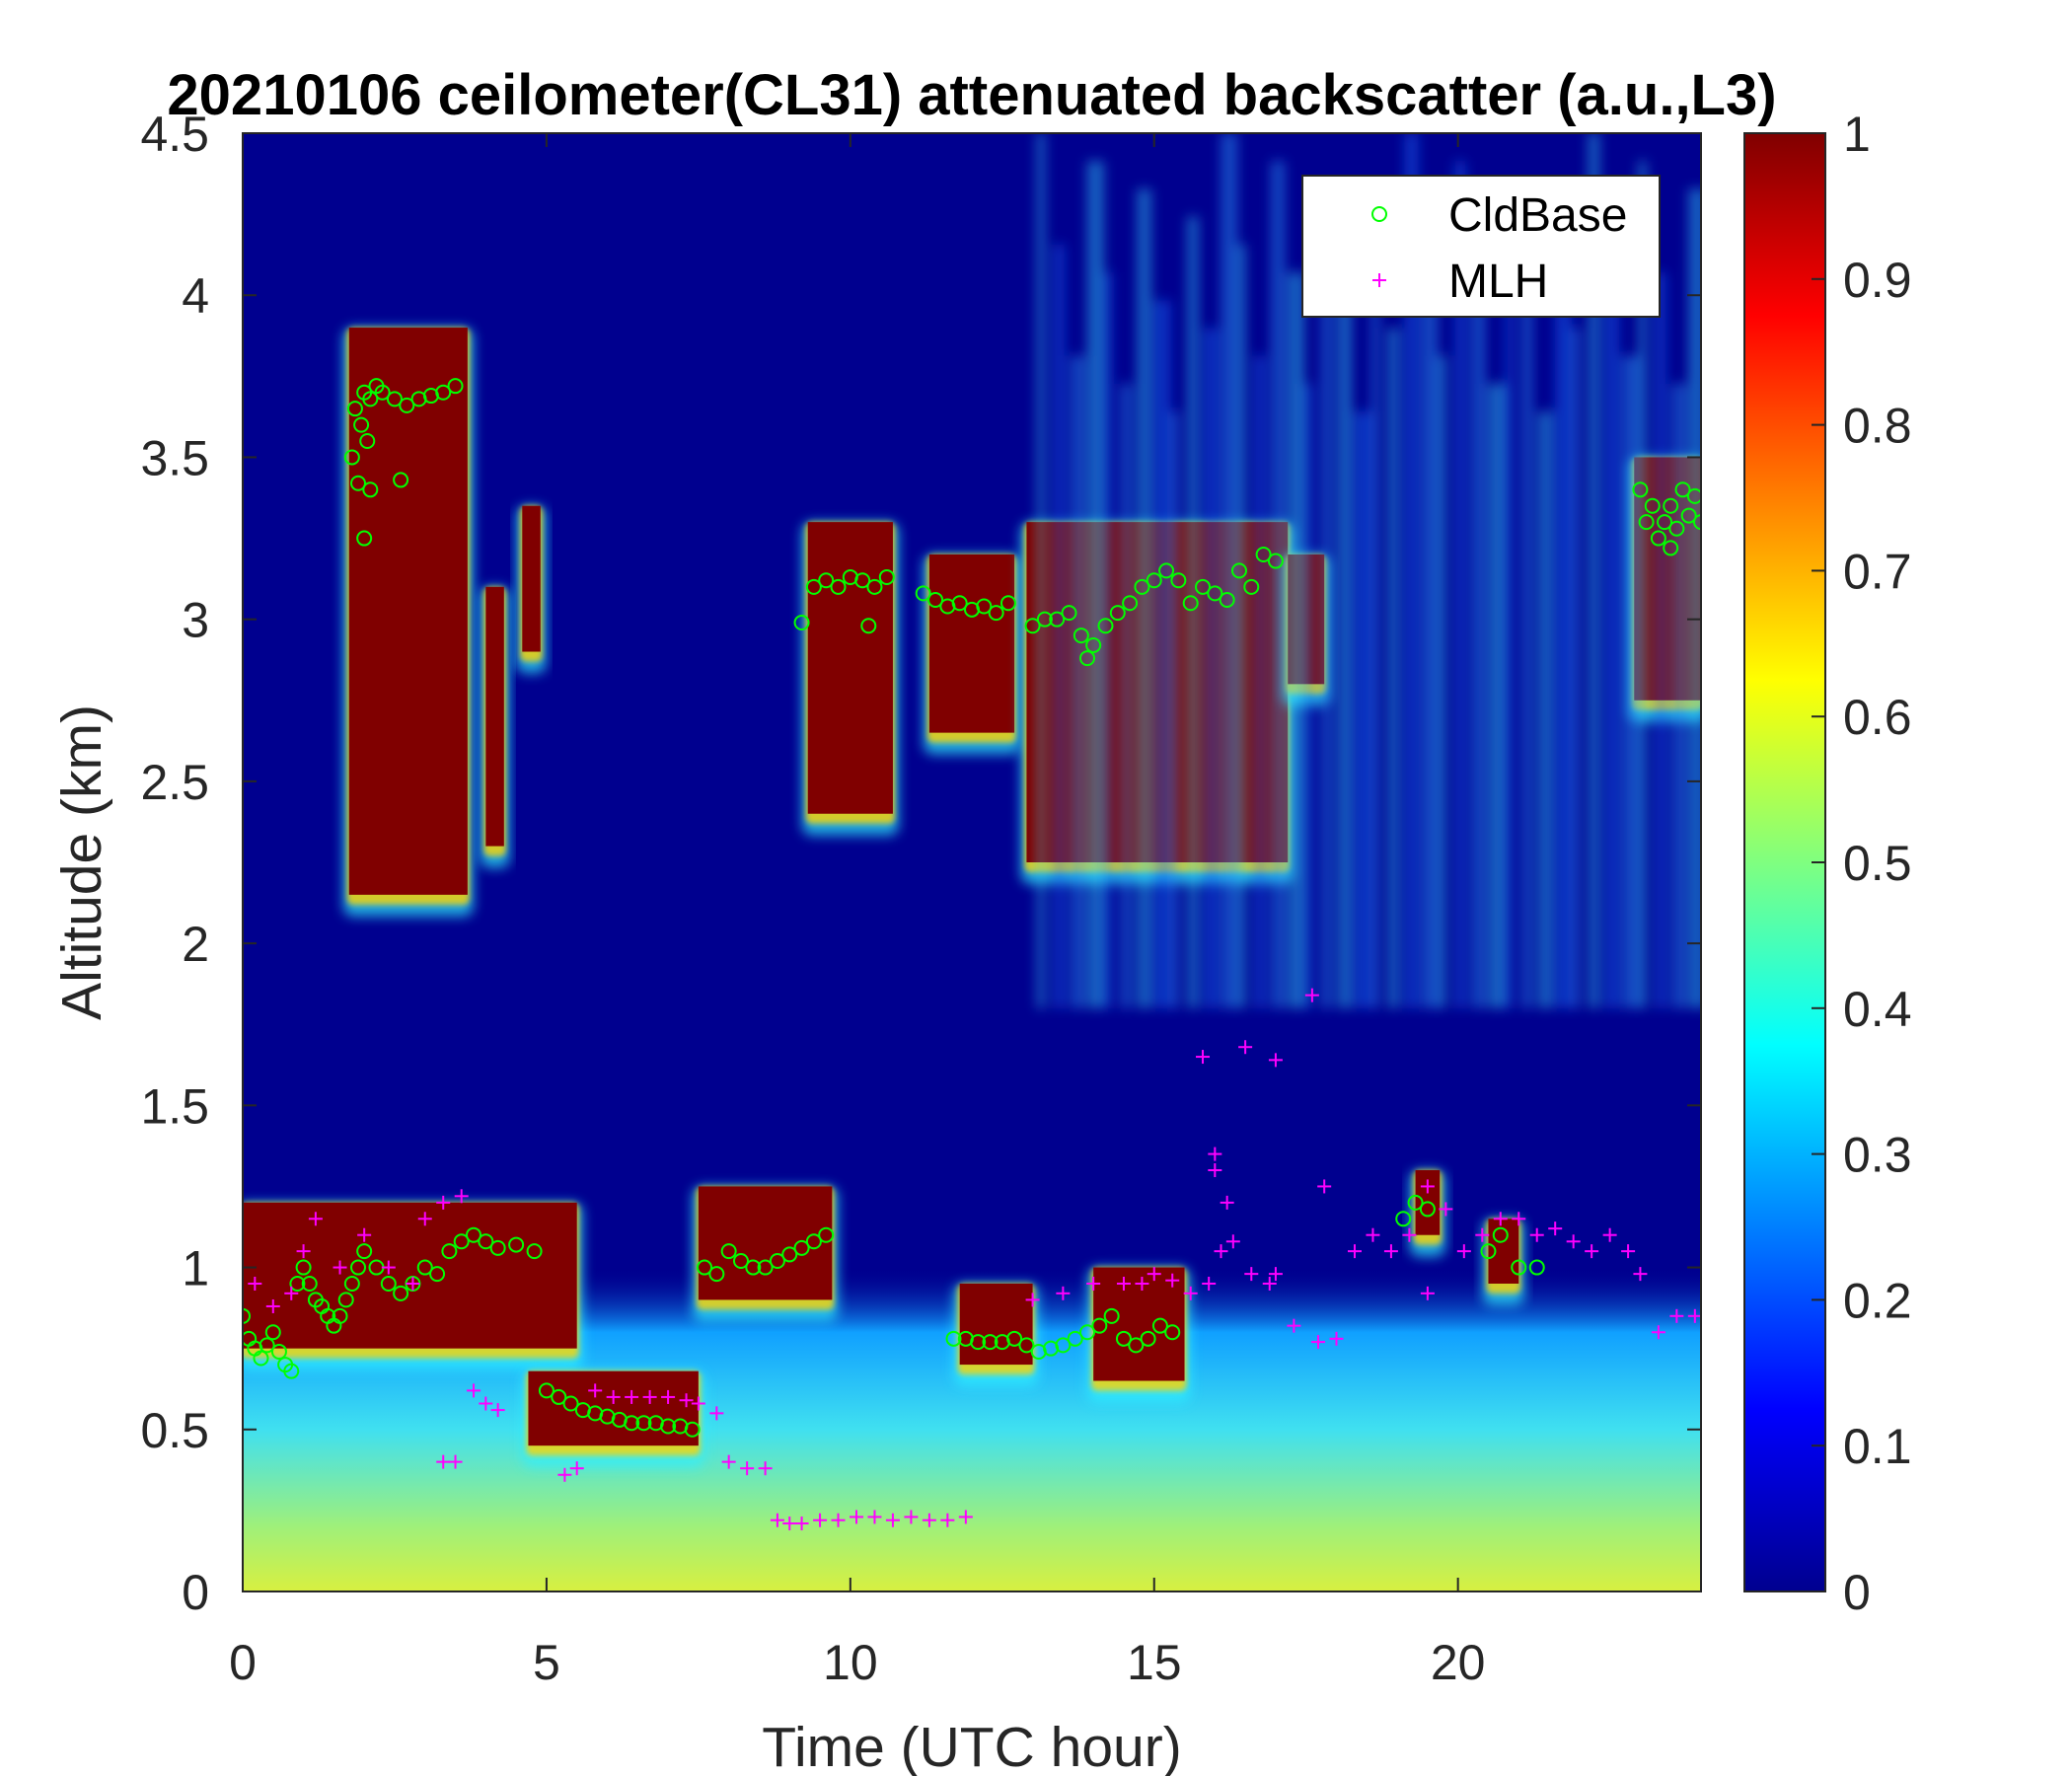 The height and width of the screenshot is (1776, 2072). Describe the element at coordinates (196, 944) in the screenshot. I see `y-tick-label: 2` at that location.